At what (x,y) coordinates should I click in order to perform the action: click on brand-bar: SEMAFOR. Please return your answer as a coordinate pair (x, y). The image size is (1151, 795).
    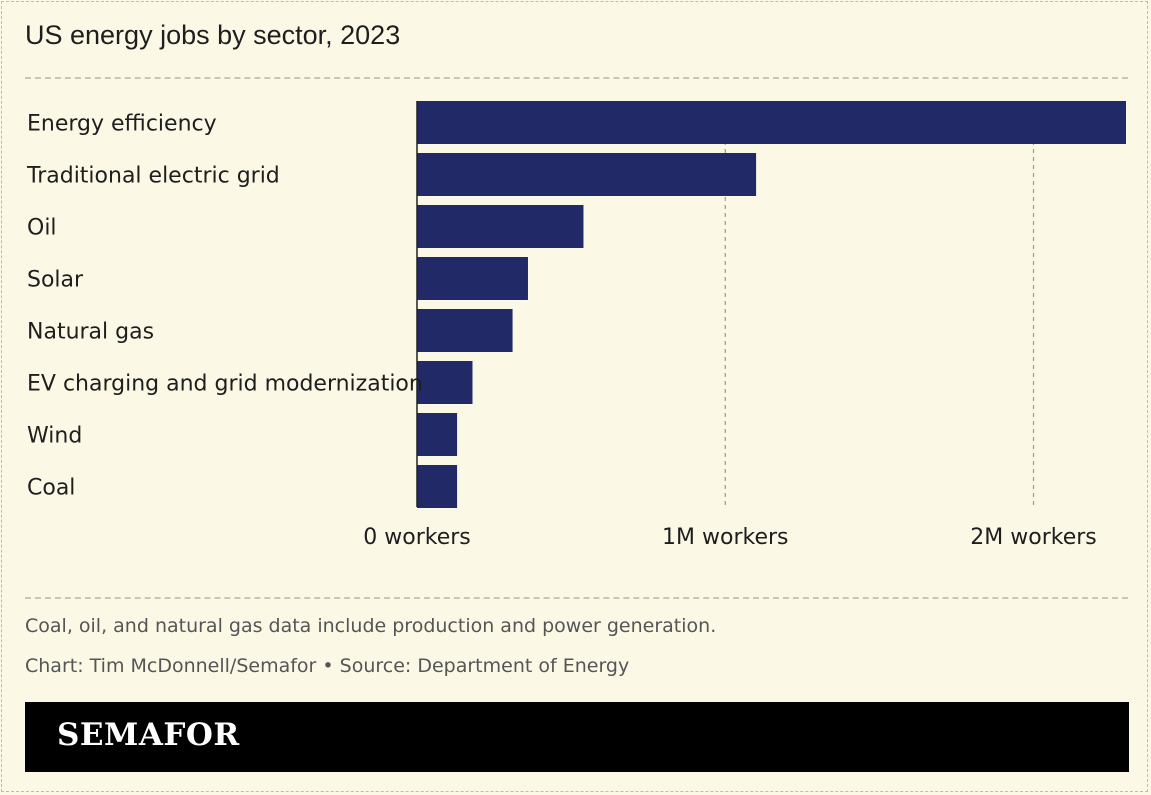
    Looking at the image, I should click on (577, 737).